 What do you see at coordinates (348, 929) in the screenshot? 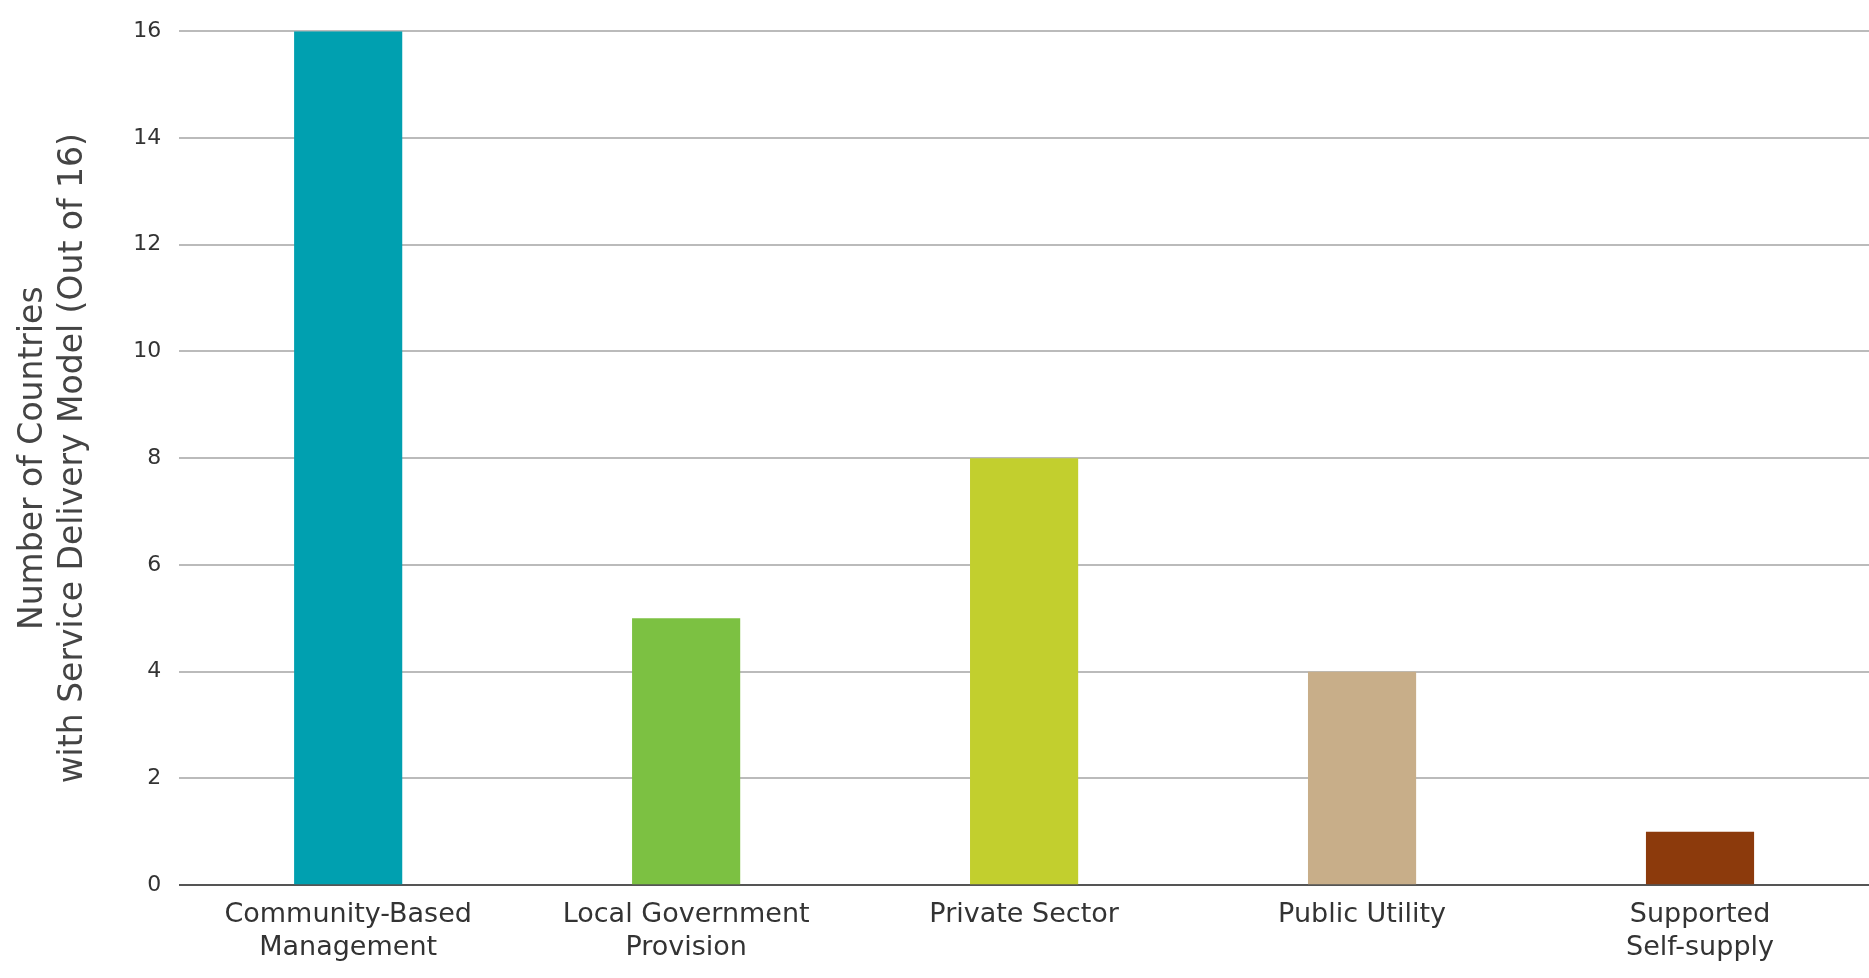
I see `x-tick-label: Community-Based Management` at bounding box center [348, 929].